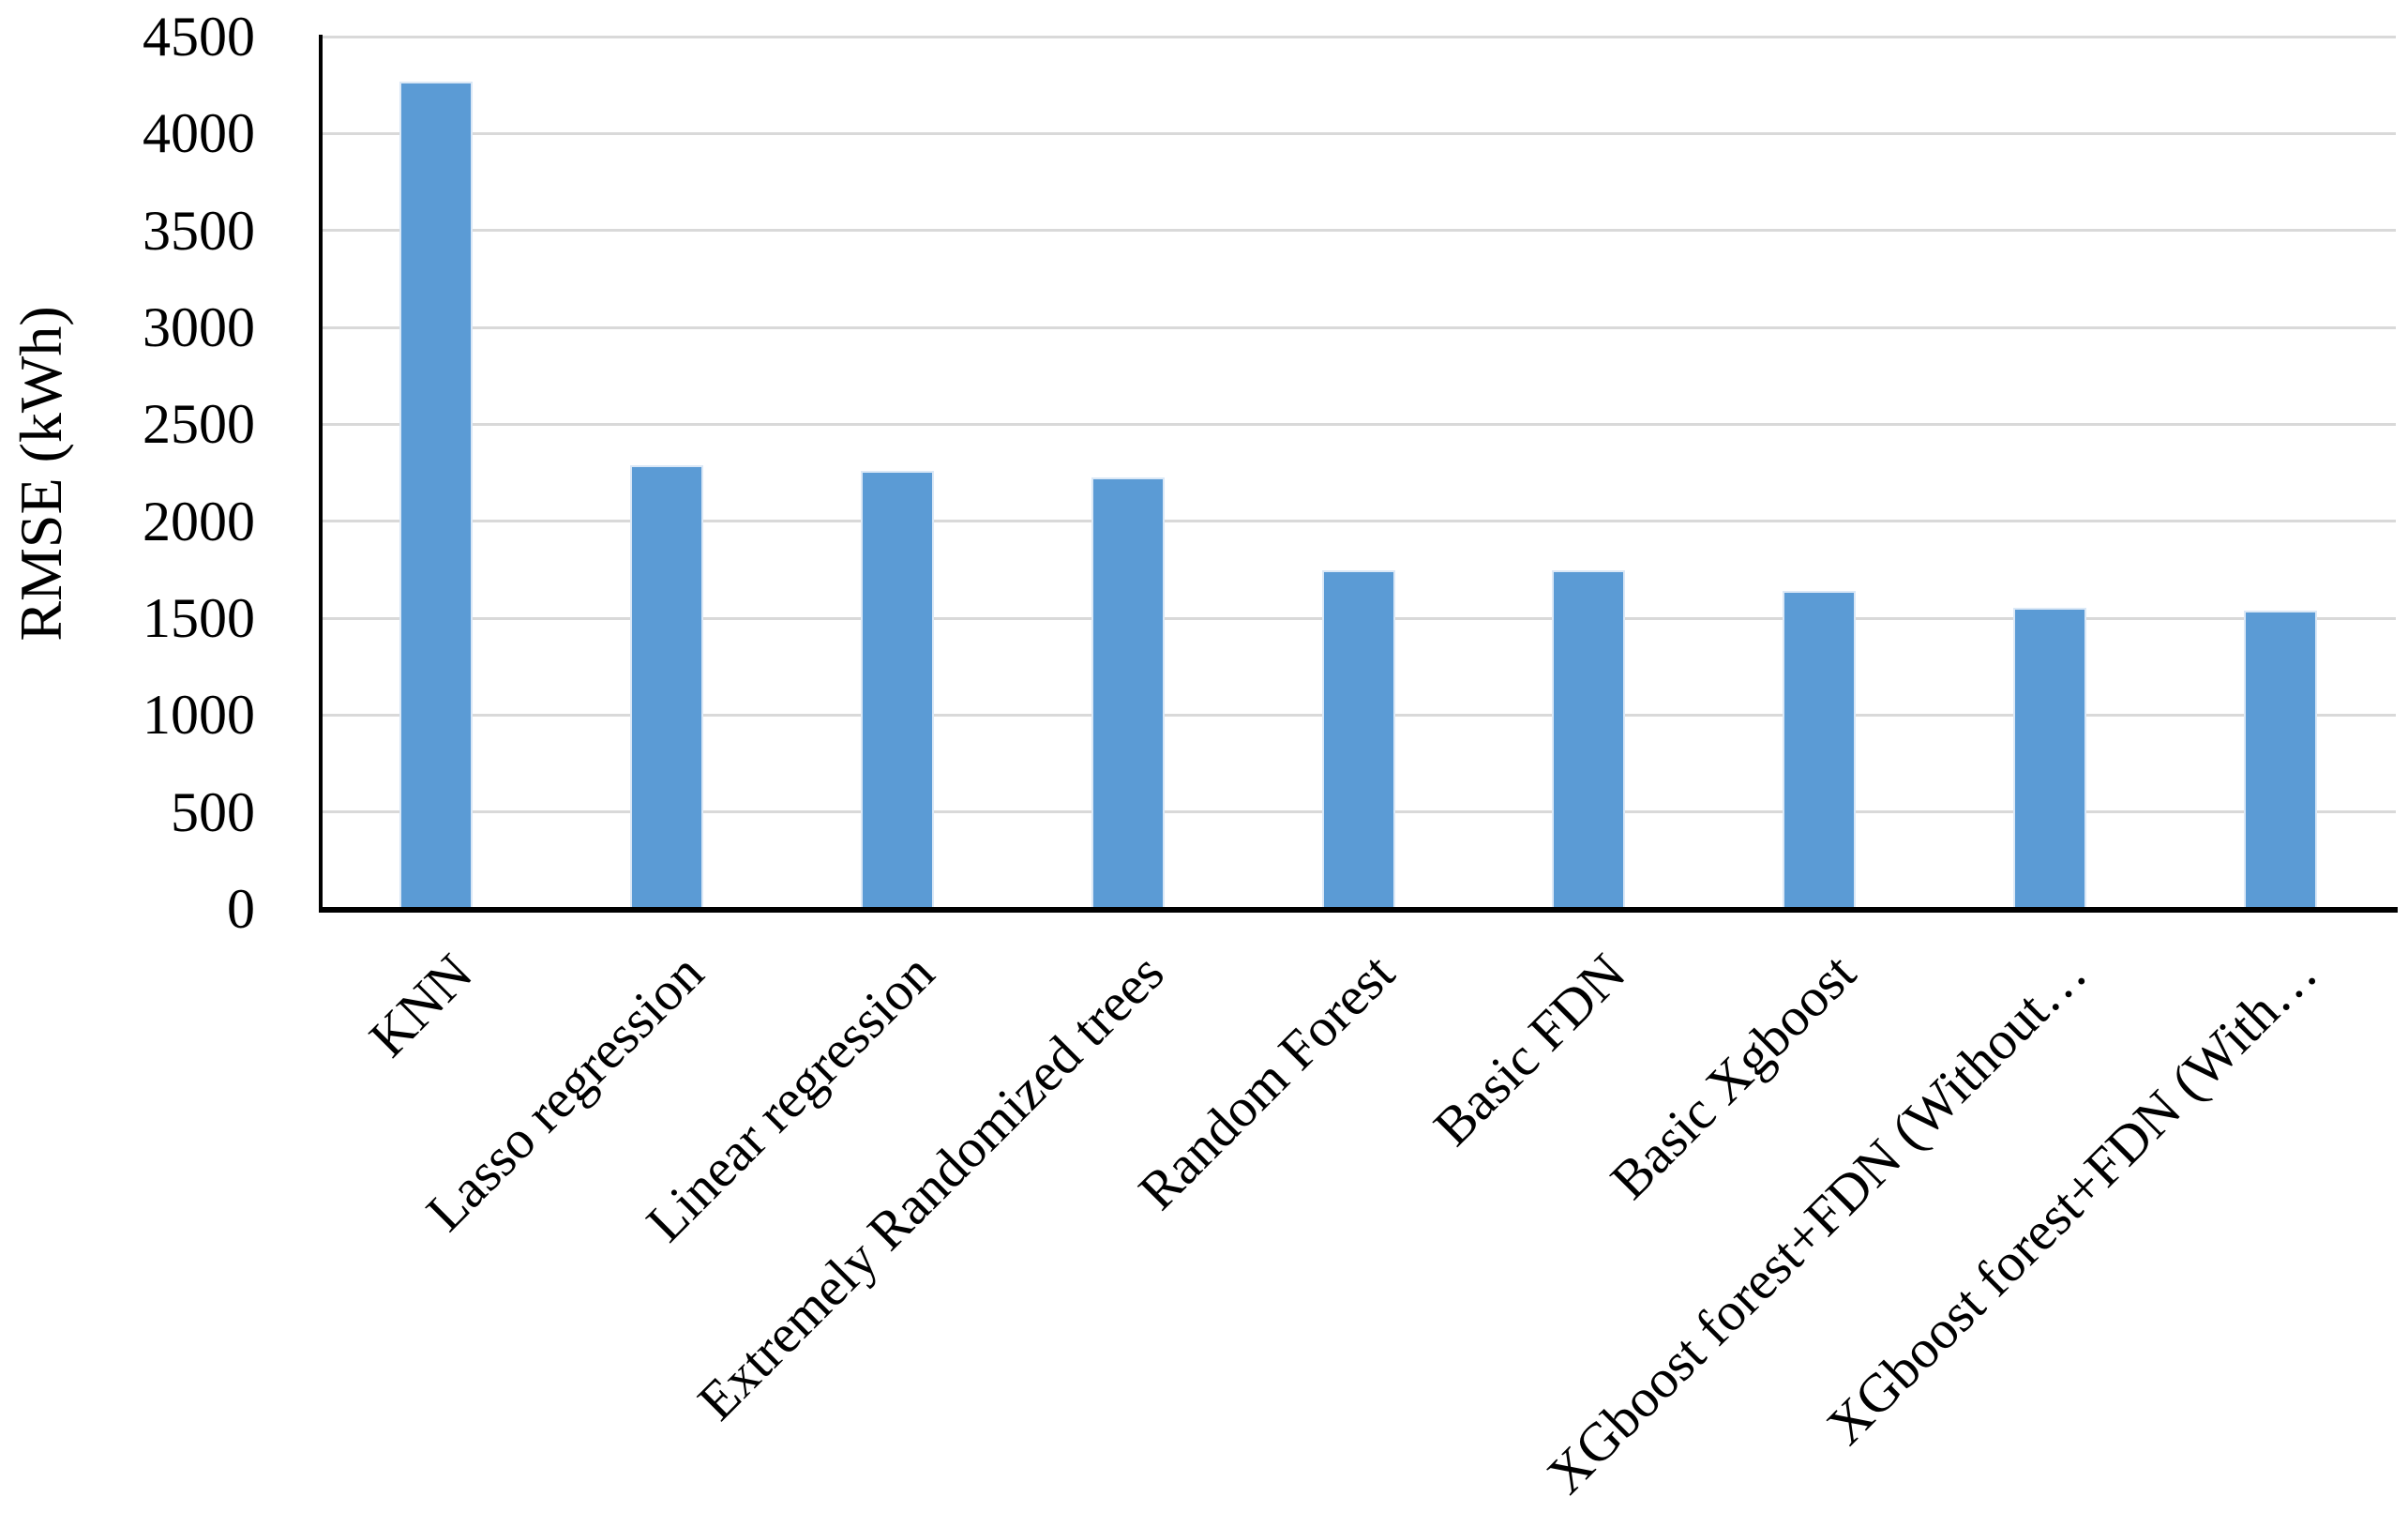 The height and width of the screenshot is (1527, 2408). Describe the element at coordinates (1358, 521) in the screenshot. I see `gridline-2000` at that location.